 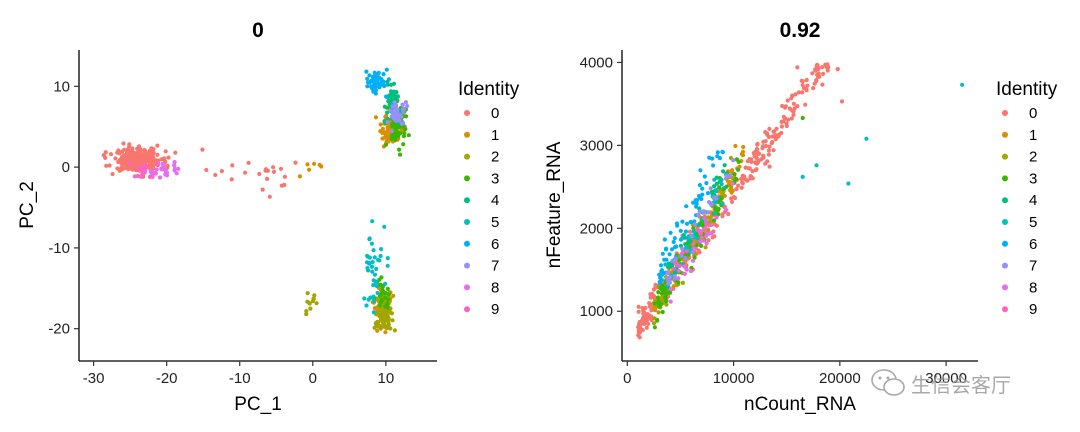 I want to click on pca-legend: Identity 0 1 2 3 4 5 6 7 8 9, so click(x=489, y=198).